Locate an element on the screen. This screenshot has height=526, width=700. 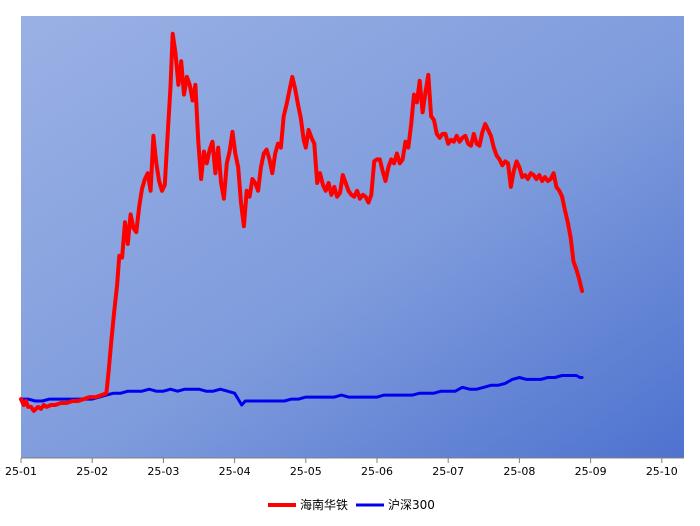
legend-label-2: 沪深300 is located at coordinates (411, 505).